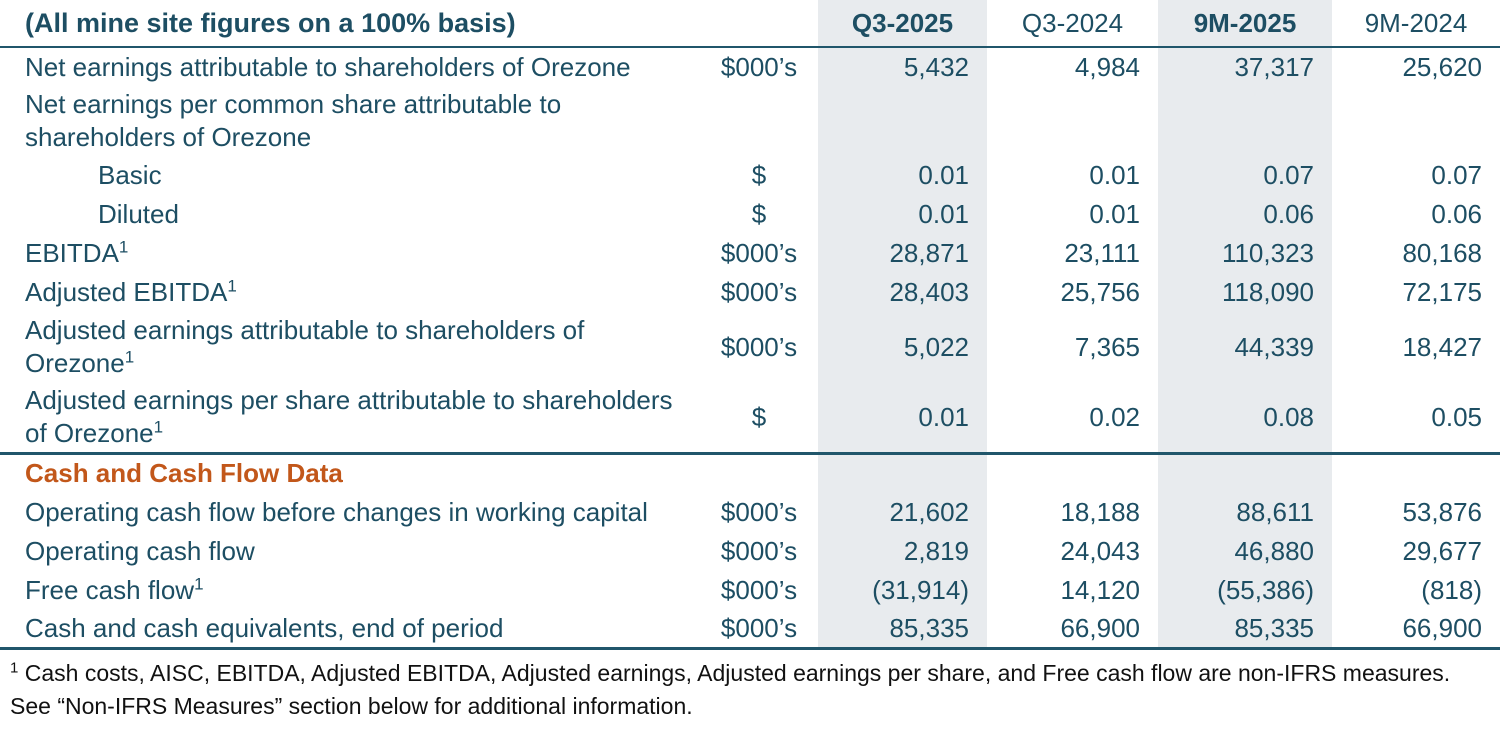 Image resolution: width=1500 pixels, height=731 pixels. What do you see at coordinates (350, 551) in the screenshot?
I see `row-label-cell: Operating cash flow` at bounding box center [350, 551].